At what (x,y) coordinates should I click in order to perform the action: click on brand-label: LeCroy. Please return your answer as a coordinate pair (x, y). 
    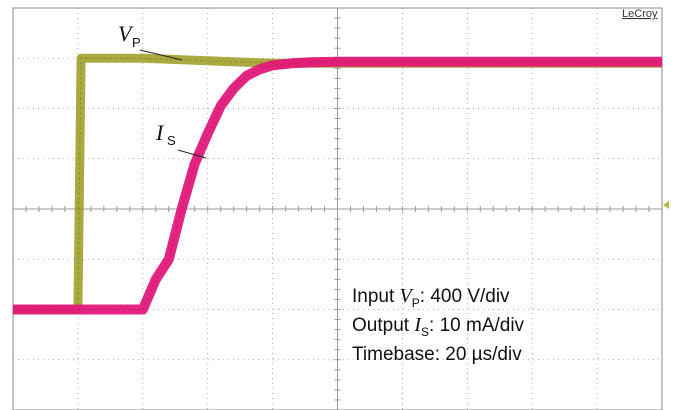
    Looking at the image, I should click on (640, 14).